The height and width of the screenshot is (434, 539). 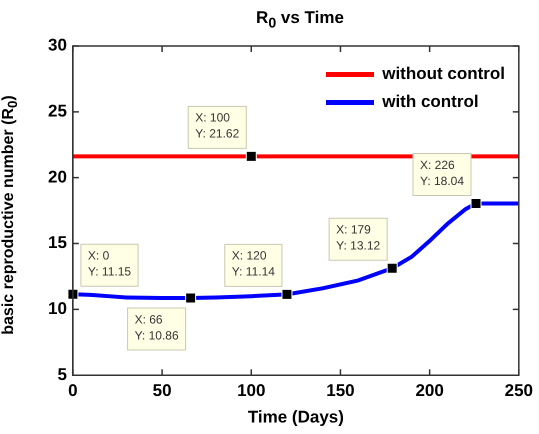 What do you see at coordinates (358, 237) in the screenshot?
I see `annotation: X: 179 Y: 13.12` at bounding box center [358, 237].